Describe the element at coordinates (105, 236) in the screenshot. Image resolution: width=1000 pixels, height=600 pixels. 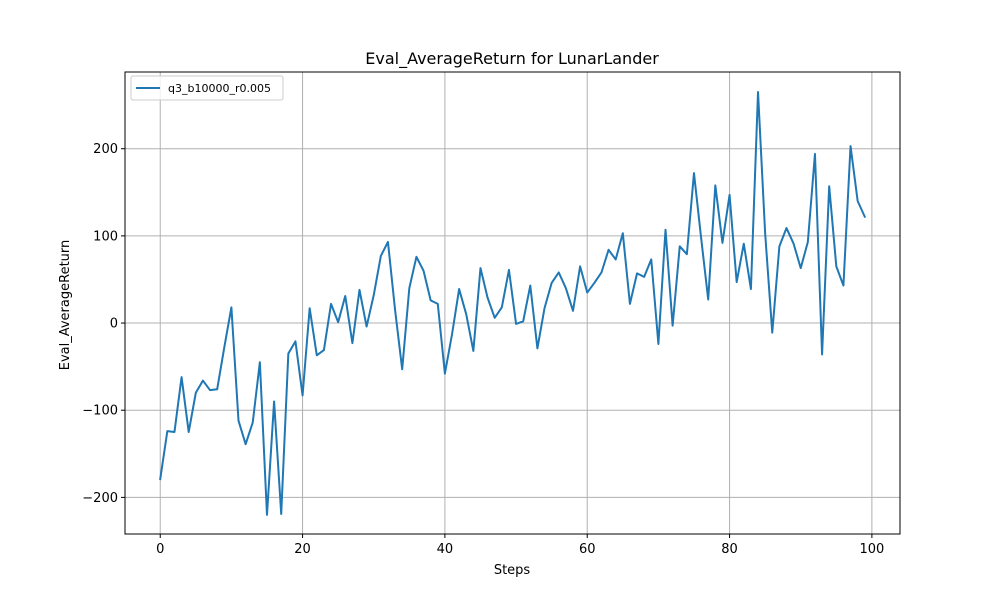
I see `y-tick-label: 100` at that location.